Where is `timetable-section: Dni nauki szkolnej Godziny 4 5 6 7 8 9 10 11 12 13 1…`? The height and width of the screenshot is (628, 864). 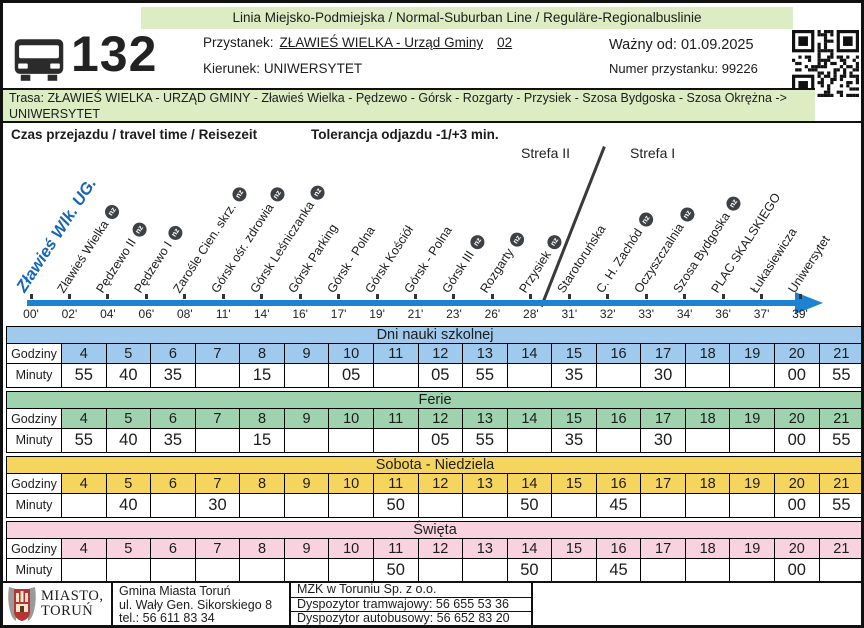 timetable-section: Dni nauki szkolnej Godziny 4 5 6 7 8 9 10 11 12 13 1… is located at coordinates (433, 357).